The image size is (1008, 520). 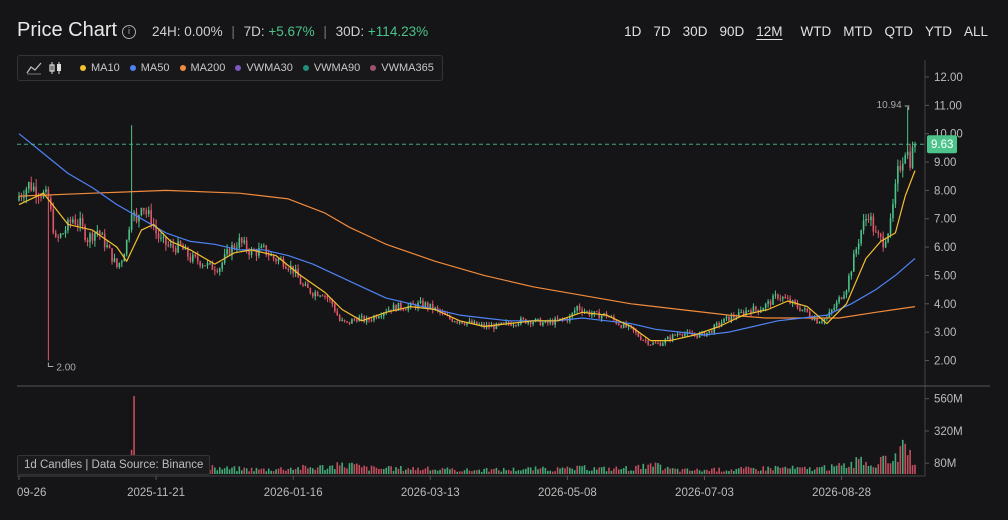 What do you see at coordinates (100, 68) in the screenshot?
I see `legend-item-ma10: MA10` at bounding box center [100, 68].